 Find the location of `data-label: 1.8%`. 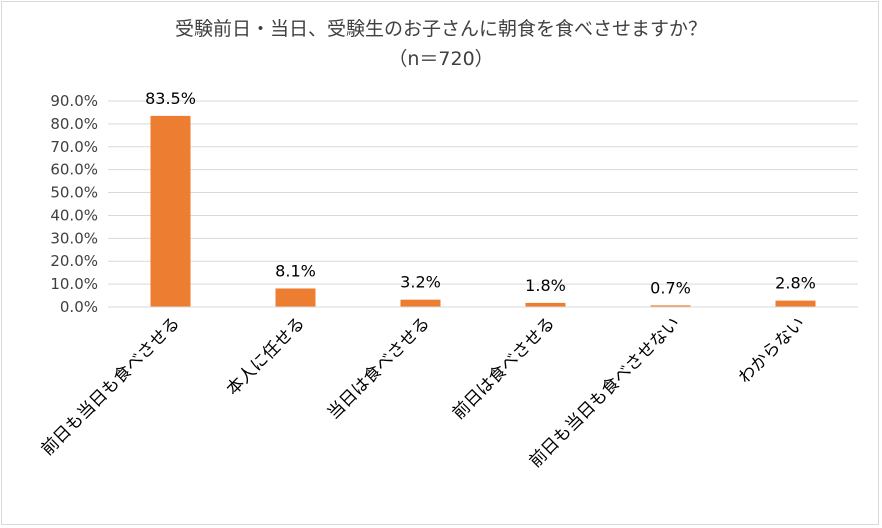

data-label: 1.8% is located at coordinates (545, 285).